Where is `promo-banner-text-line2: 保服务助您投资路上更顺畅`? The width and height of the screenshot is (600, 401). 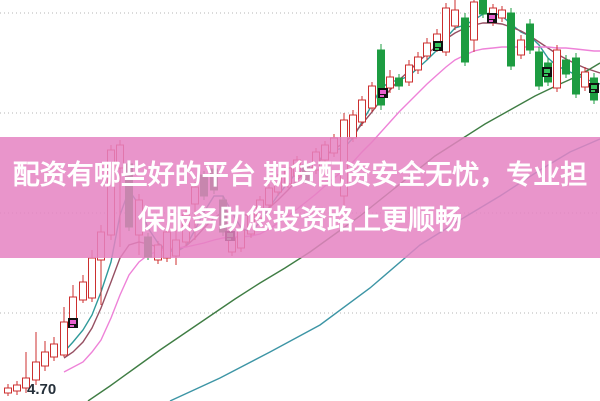 promo-banner-text-line2: 保服务助您投资路上更顺畅 is located at coordinates (300, 219).